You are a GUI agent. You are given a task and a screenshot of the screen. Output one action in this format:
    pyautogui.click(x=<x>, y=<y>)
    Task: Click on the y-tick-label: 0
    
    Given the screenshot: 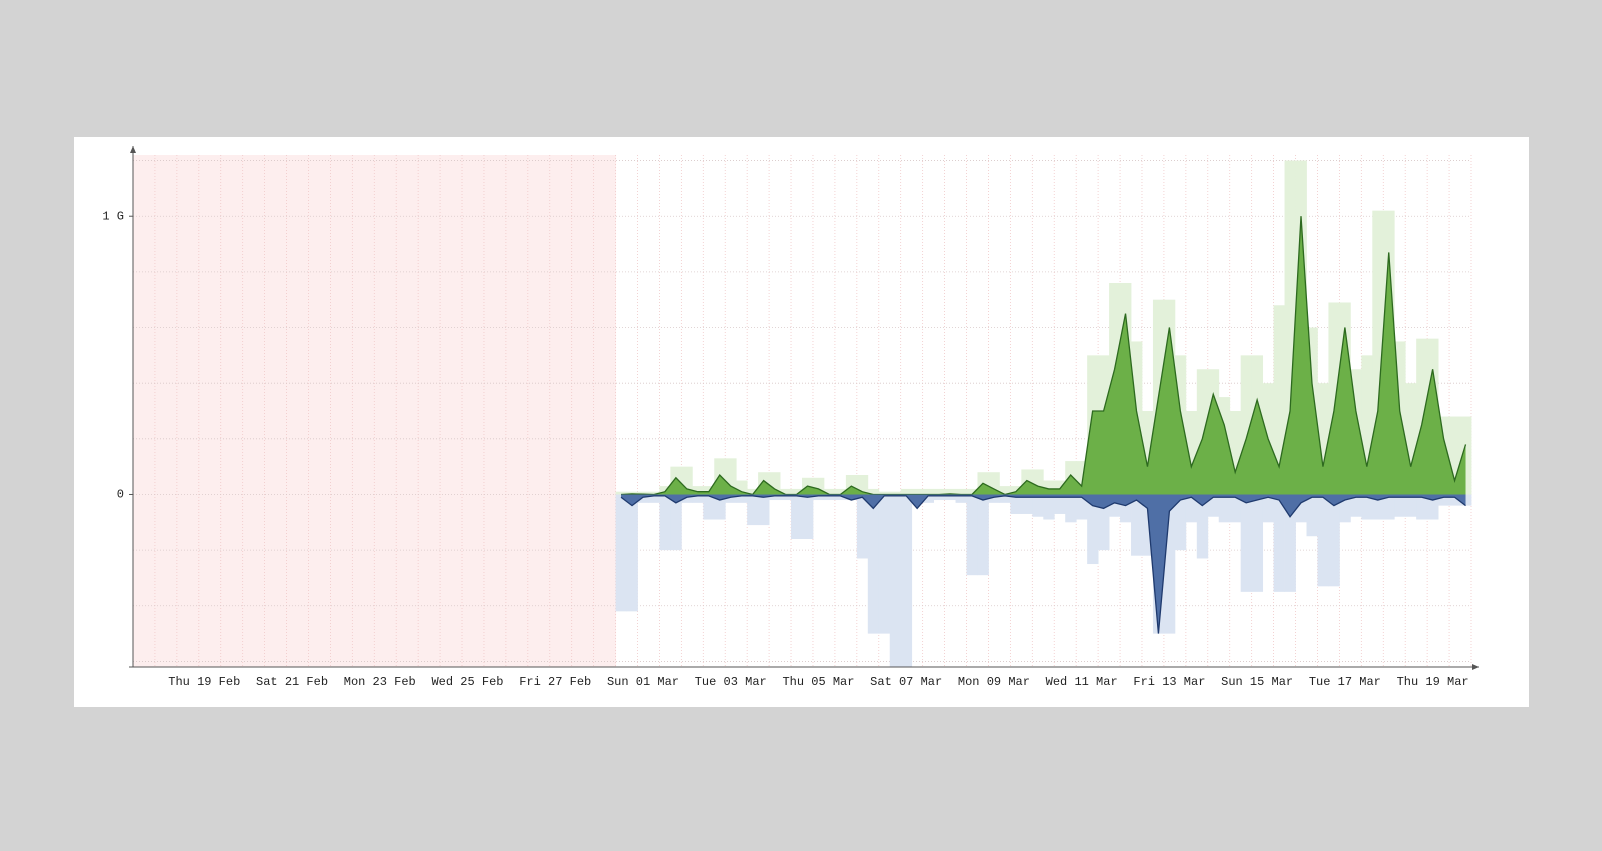 What is the action you would take?
    pyautogui.click(x=120, y=495)
    